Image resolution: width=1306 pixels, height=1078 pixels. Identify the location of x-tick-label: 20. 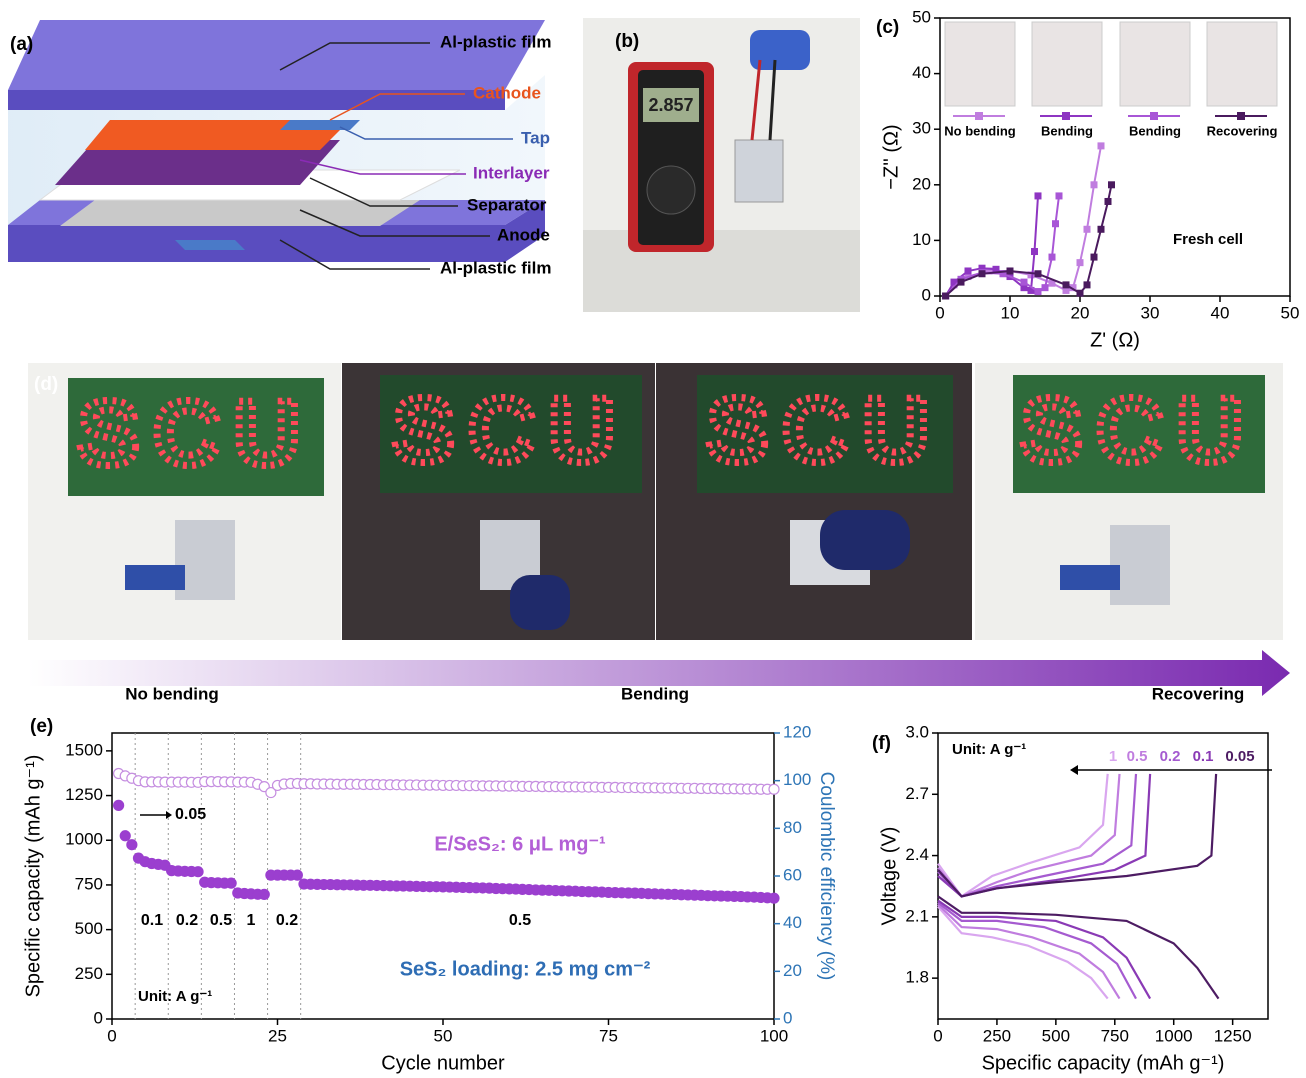
(1080, 312).